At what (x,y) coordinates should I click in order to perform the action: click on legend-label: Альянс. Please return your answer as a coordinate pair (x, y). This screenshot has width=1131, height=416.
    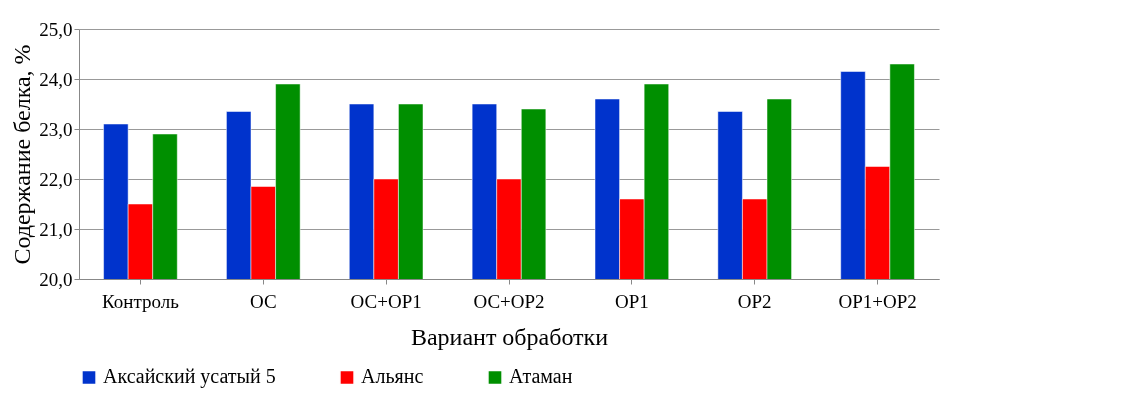
    Looking at the image, I should click on (392, 376).